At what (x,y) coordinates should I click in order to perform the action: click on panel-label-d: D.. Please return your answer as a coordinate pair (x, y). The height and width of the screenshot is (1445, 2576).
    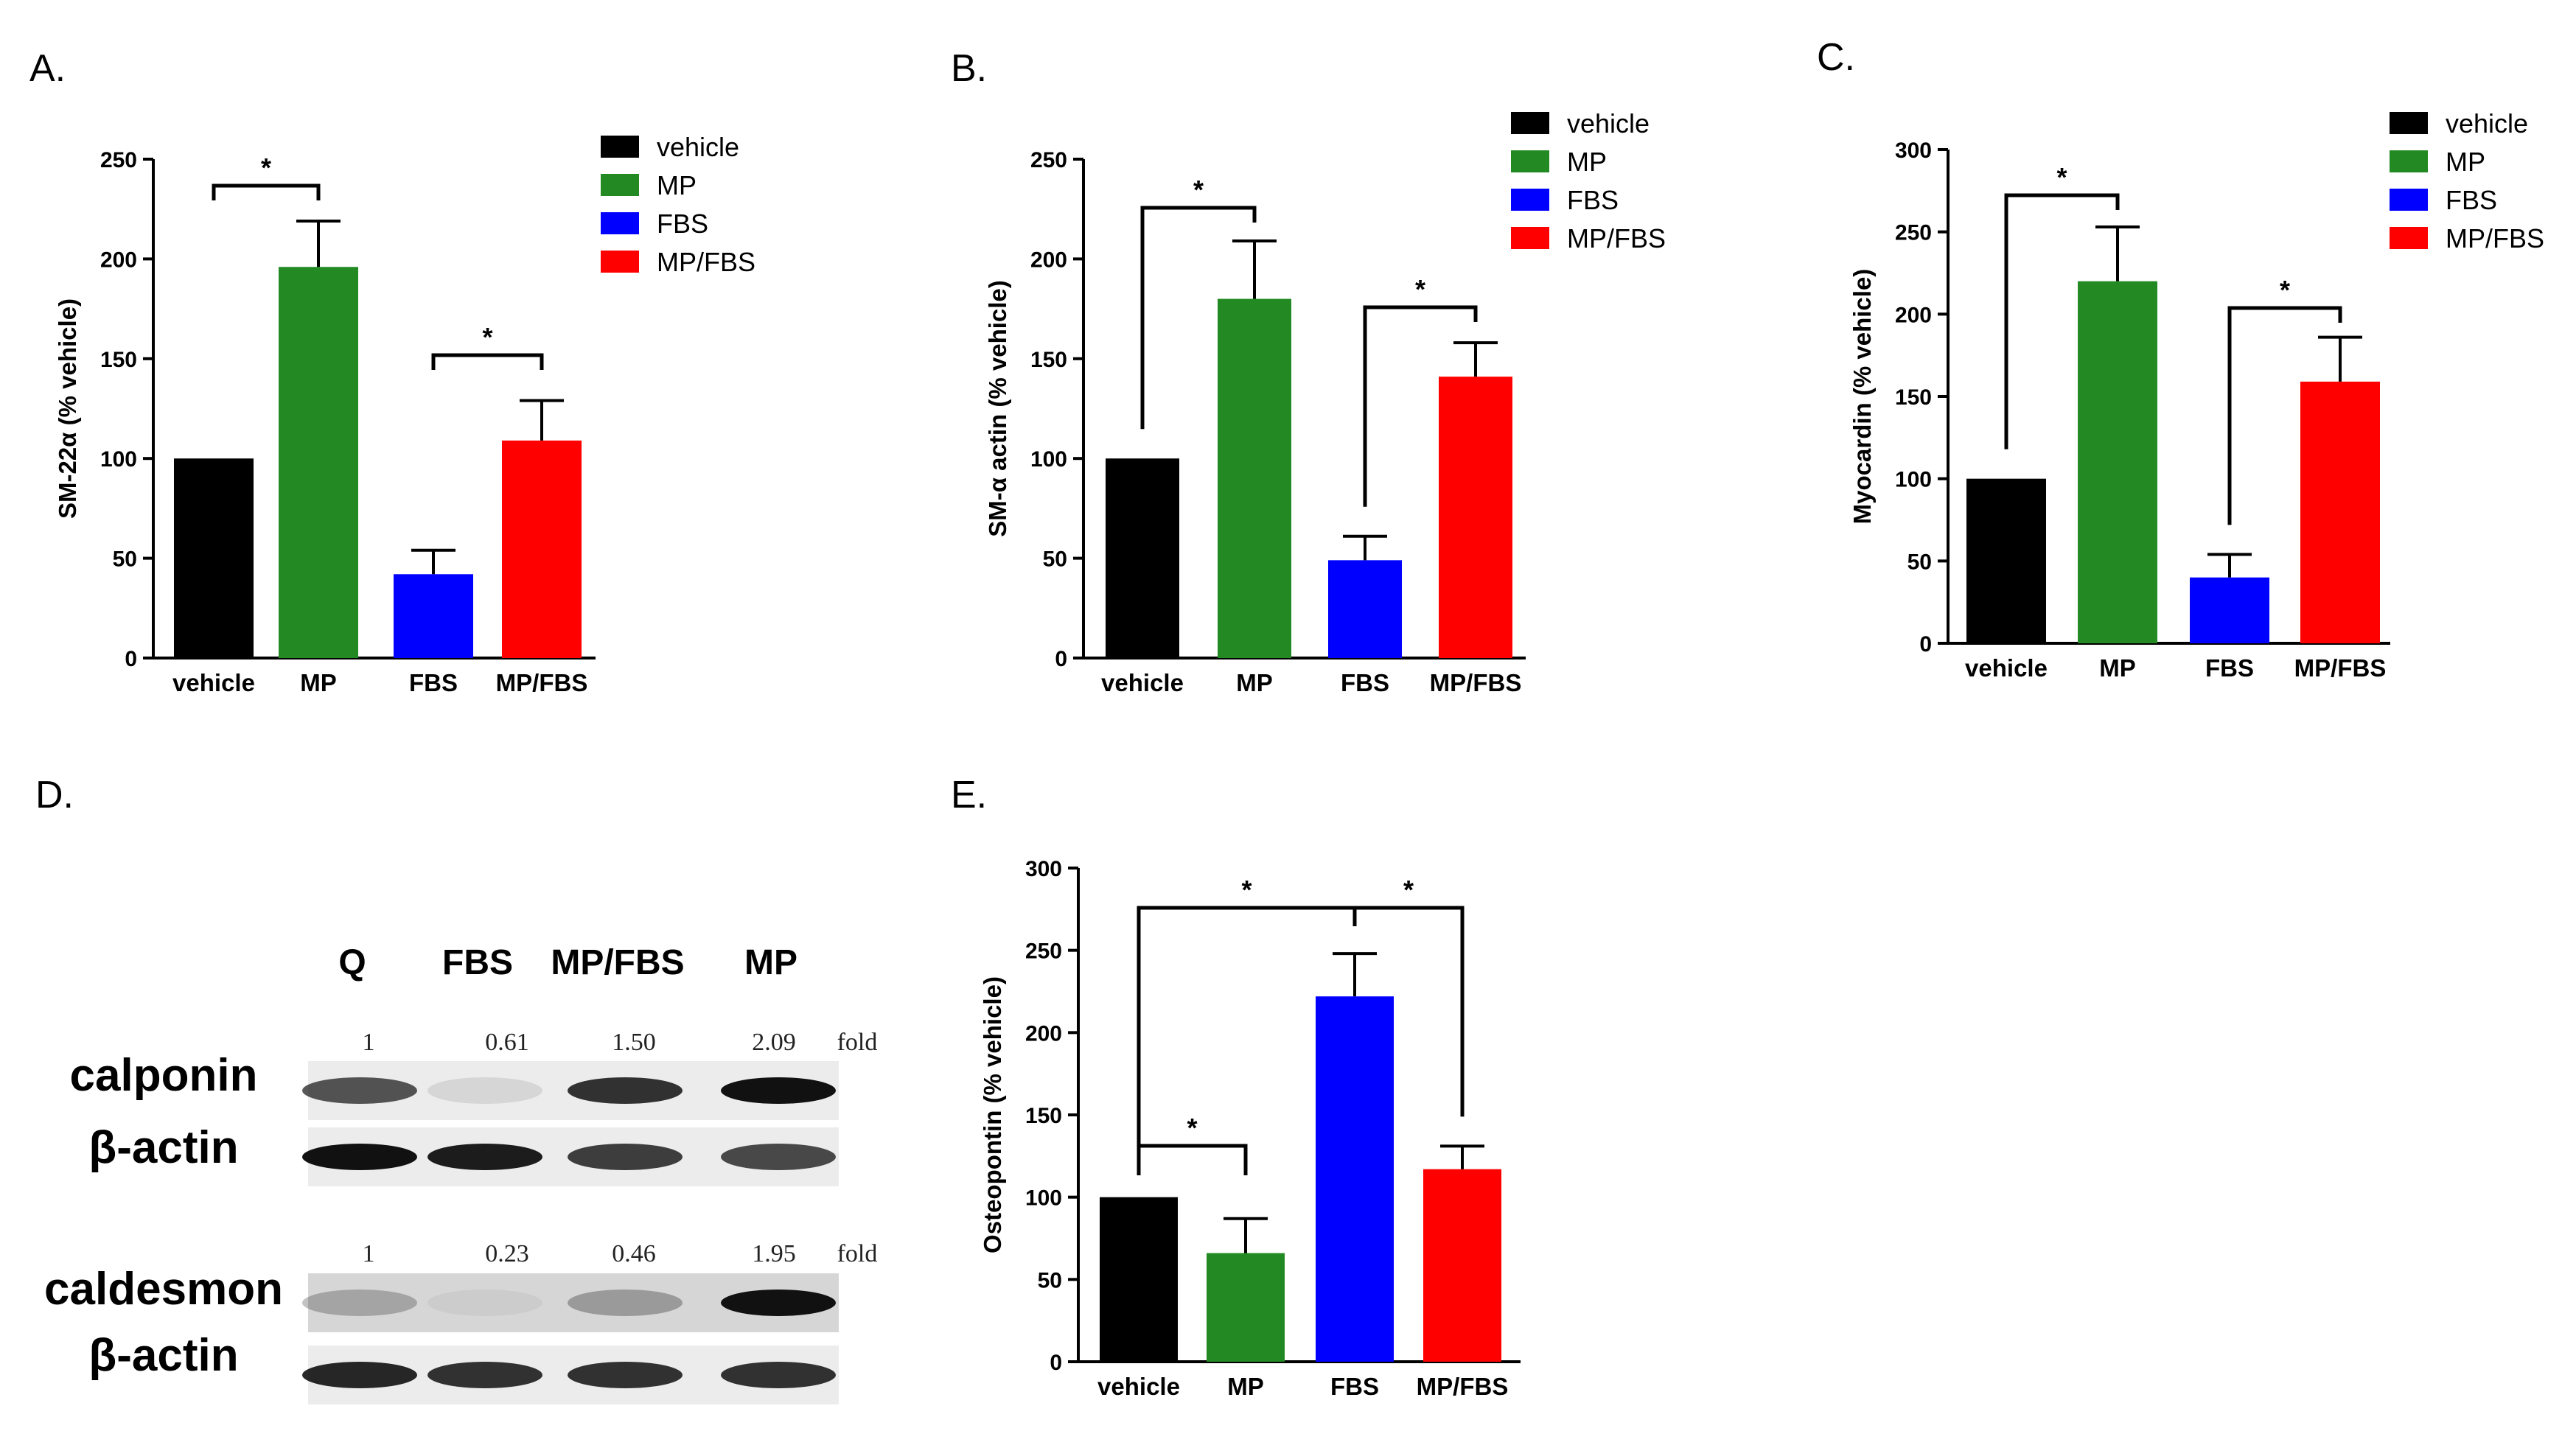
    Looking at the image, I should click on (54, 795).